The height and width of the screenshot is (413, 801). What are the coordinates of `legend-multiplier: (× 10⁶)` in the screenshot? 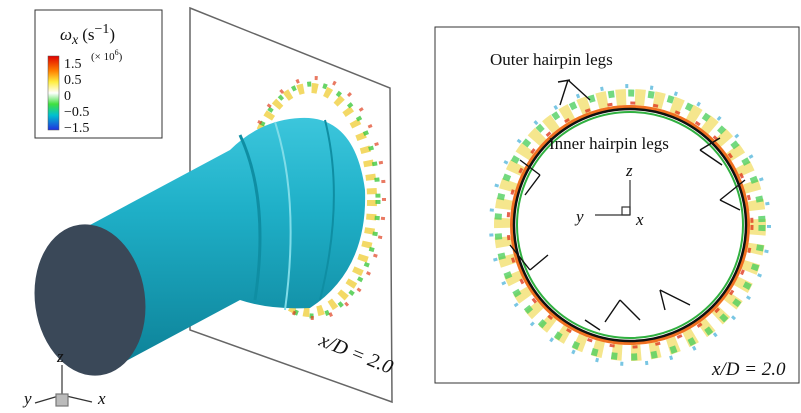 It's located at (107, 55).